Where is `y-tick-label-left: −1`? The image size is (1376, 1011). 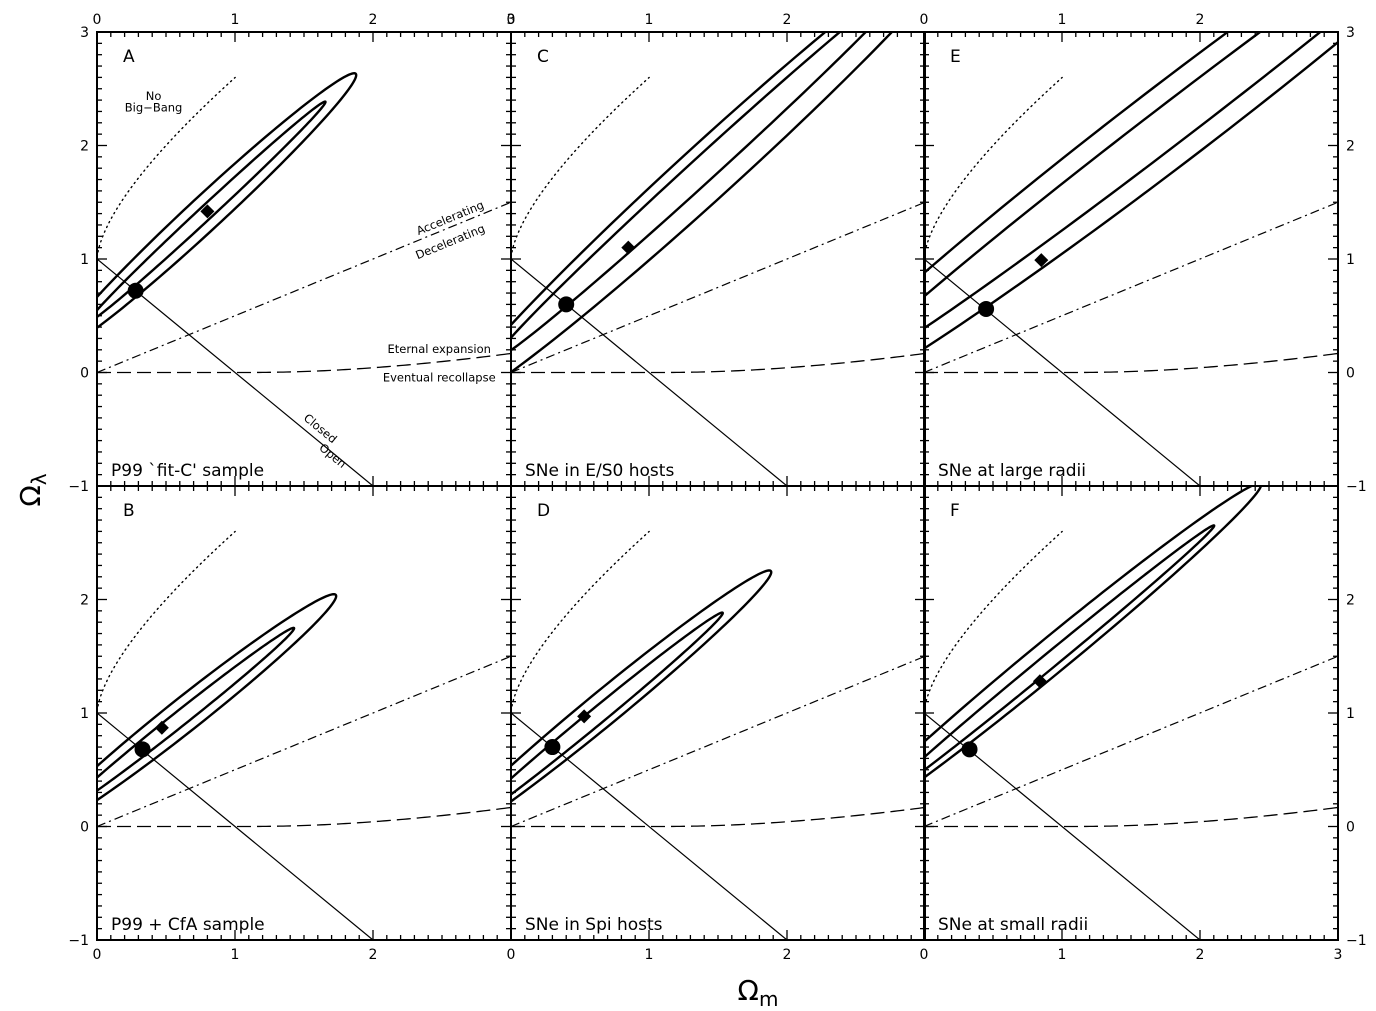 y-tick-label-left: −1 is located at coordinates (78, 941).